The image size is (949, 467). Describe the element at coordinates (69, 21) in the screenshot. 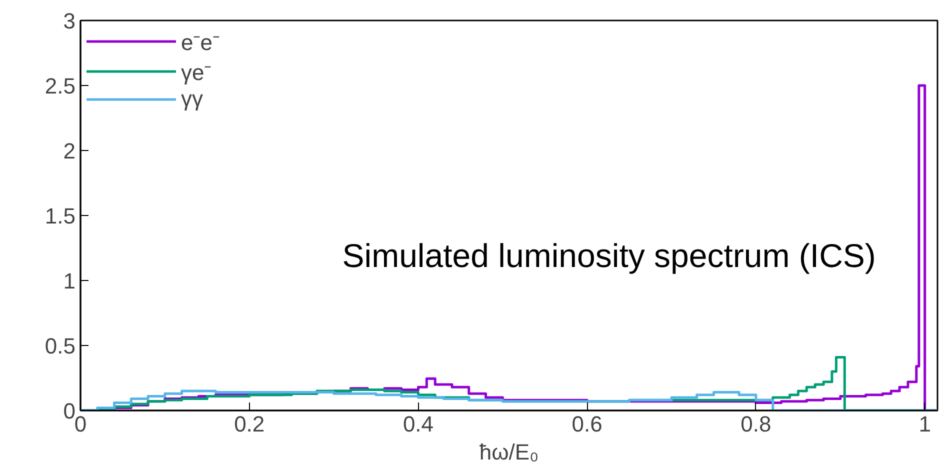

I see `y-tick-label: 3` at that location.